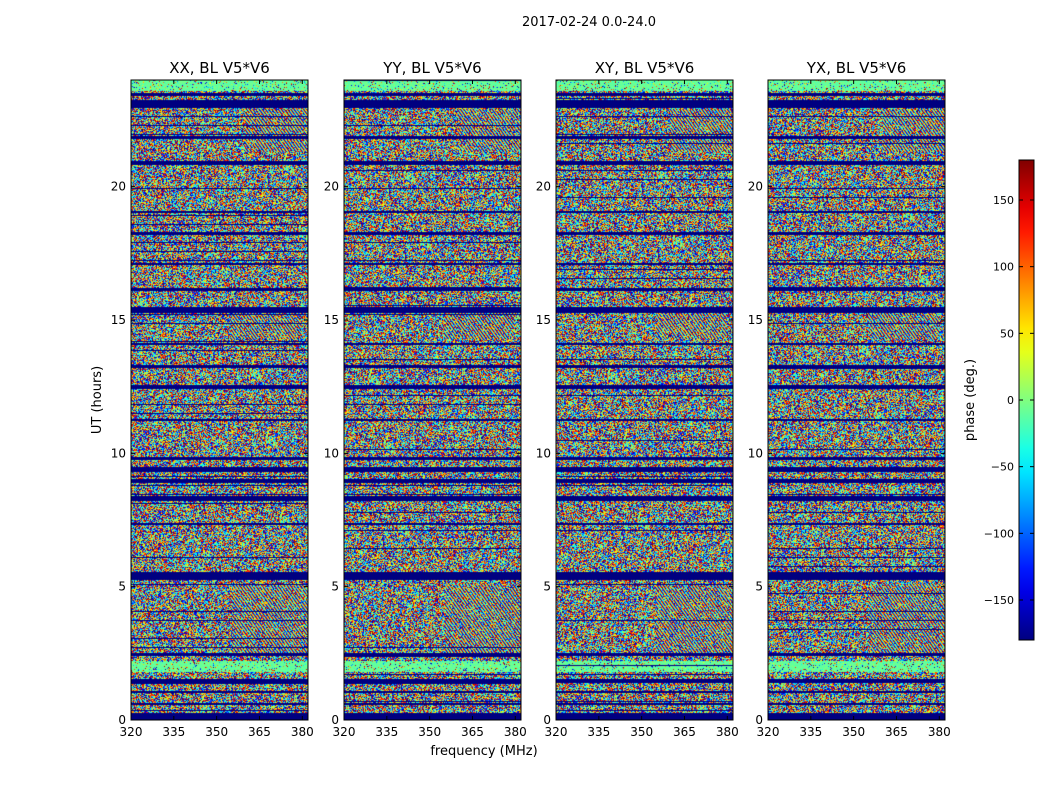 This screenshot has height=800, width=1050. What do you see at coordinates (1007, 333) in the screenshot?
I see `colorbar-tick-label: 50` at bounding box center [1007, 333].